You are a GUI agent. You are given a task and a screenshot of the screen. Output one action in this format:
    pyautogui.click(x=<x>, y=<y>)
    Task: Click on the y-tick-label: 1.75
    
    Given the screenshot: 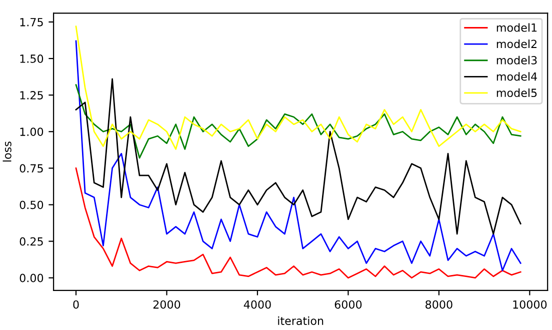 What is the action you would take?
    pyautogui.click(x=31, y=22)
    